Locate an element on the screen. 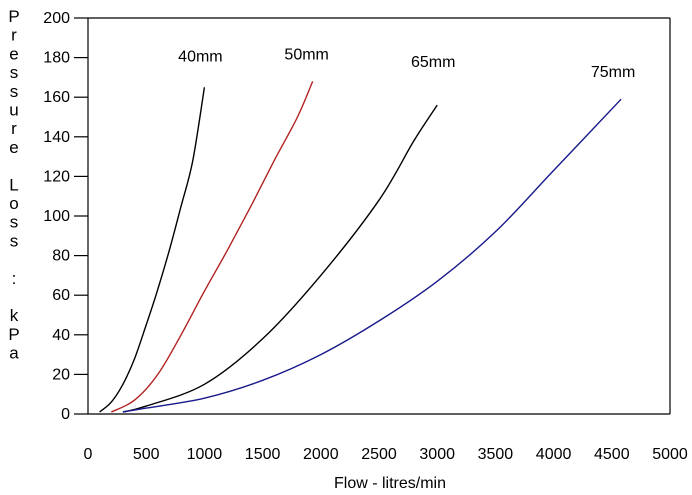  x-tick-label: 3500 is located at coordinates (496, 454).